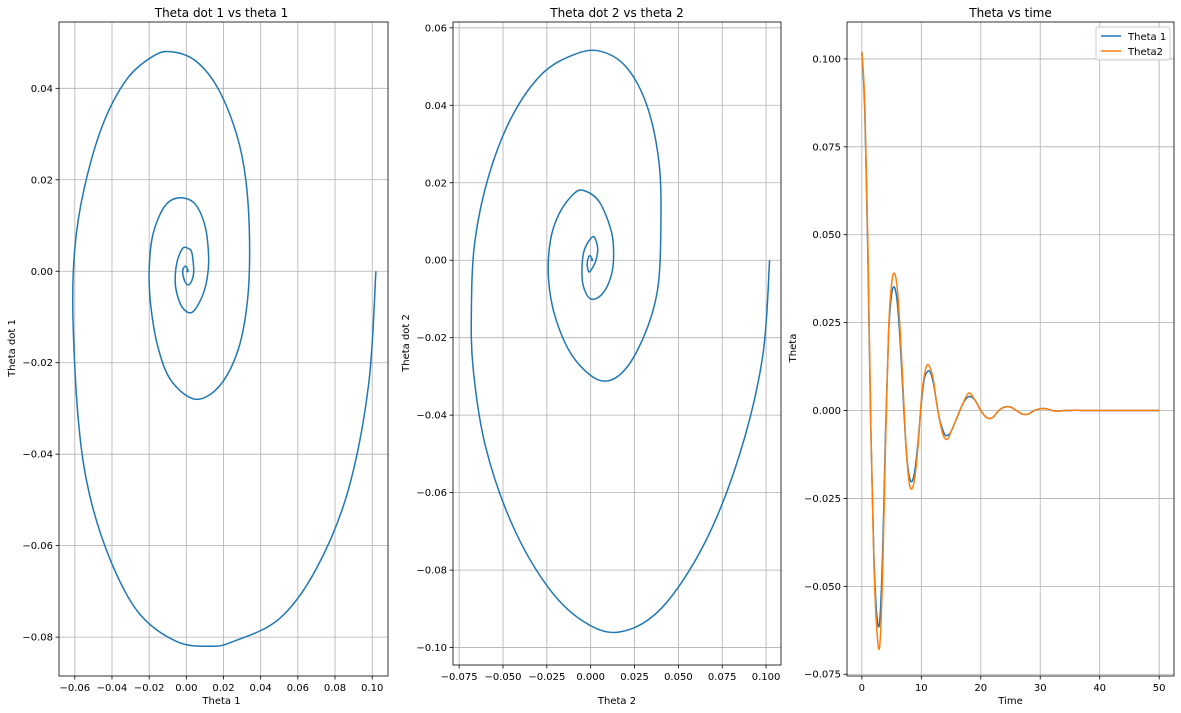 This screenshot has height=713, width=1181. Describe the element at coordinates (1133, 43) in the screenshot. I see `legend: Theta 1 Theta2` at that location.